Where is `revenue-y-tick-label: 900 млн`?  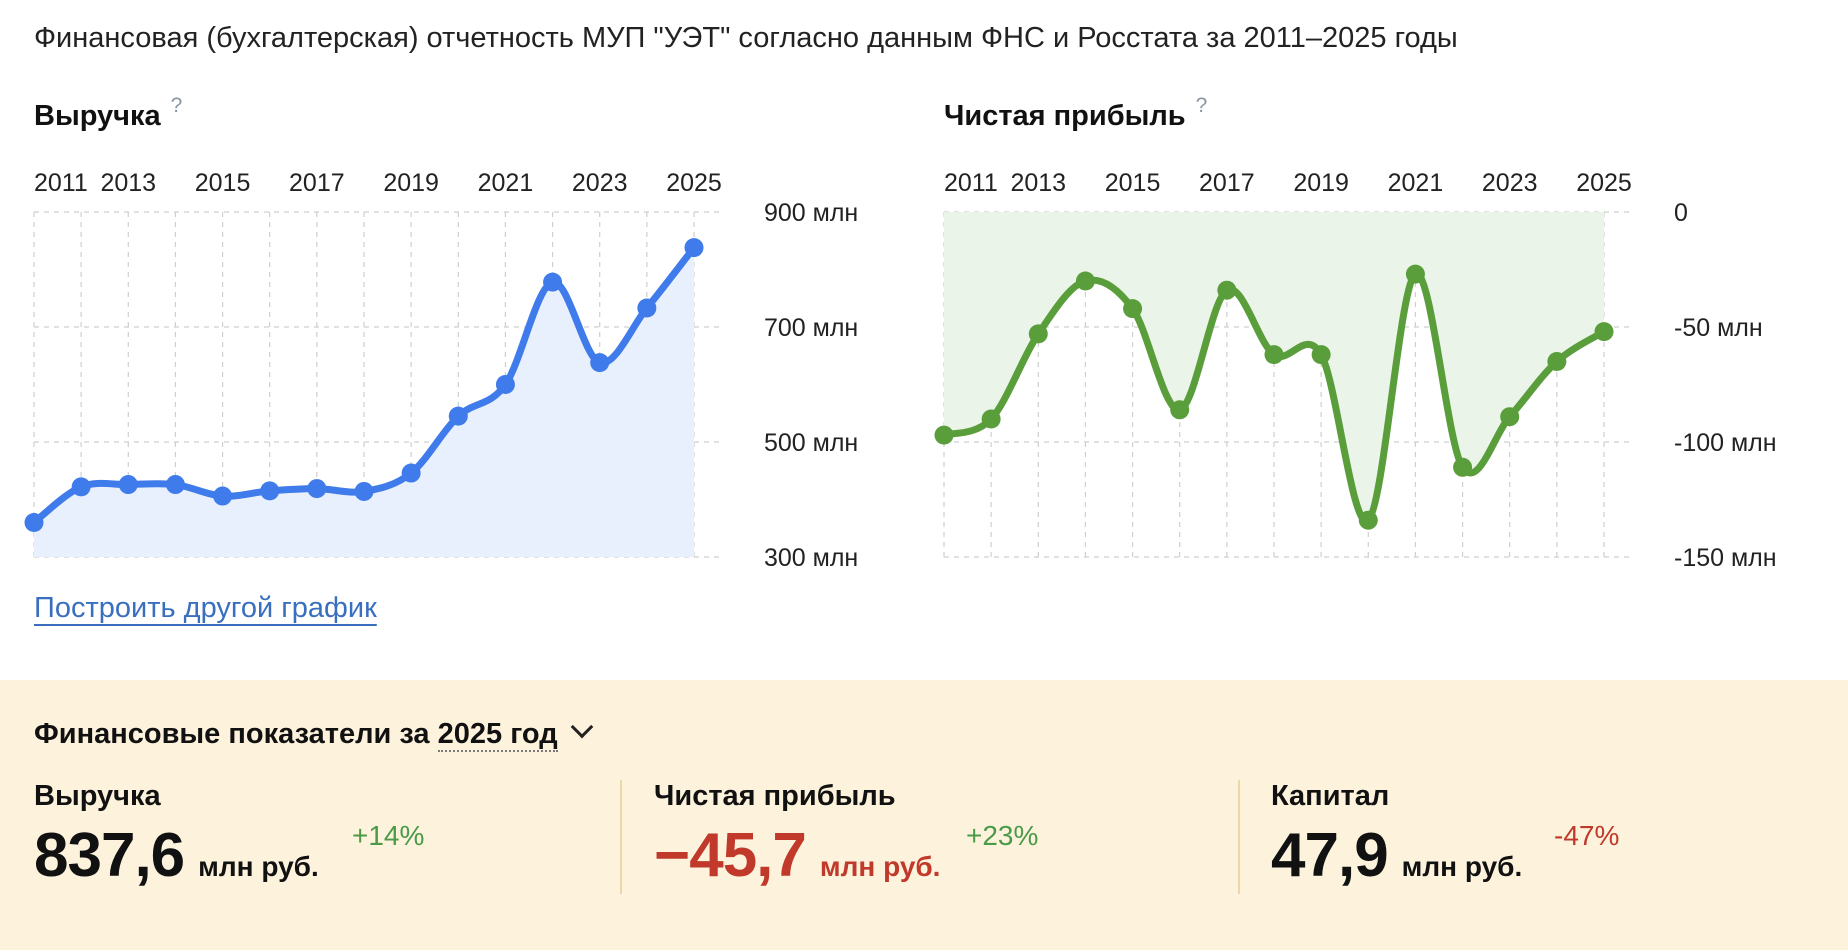
revenue-y-tick-label: 900 млн is located at coordinates (811, 213).